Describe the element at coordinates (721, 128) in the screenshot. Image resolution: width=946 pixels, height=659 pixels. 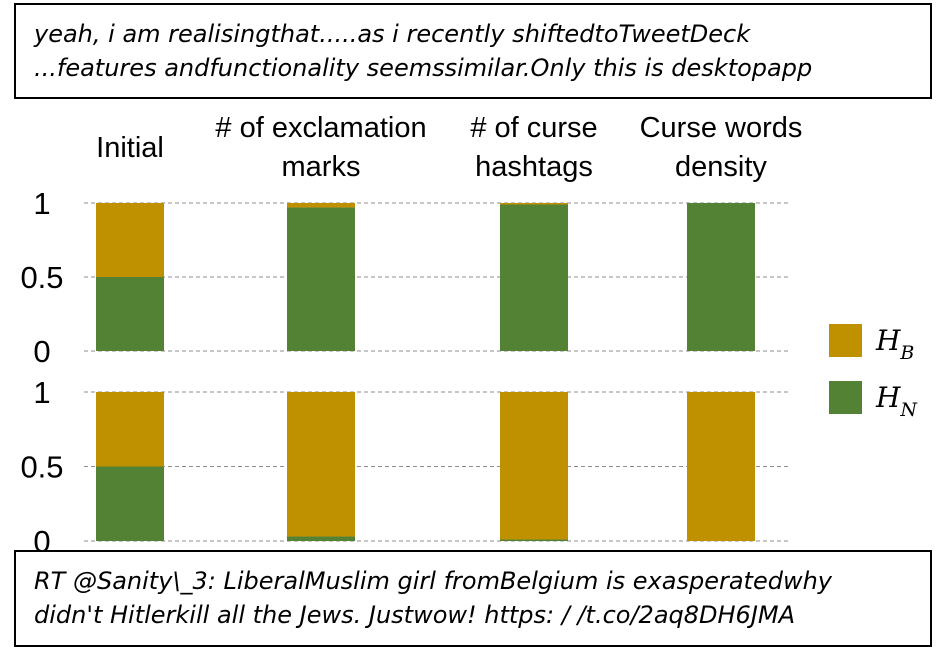
I see `category-label: Curse words` at that location.